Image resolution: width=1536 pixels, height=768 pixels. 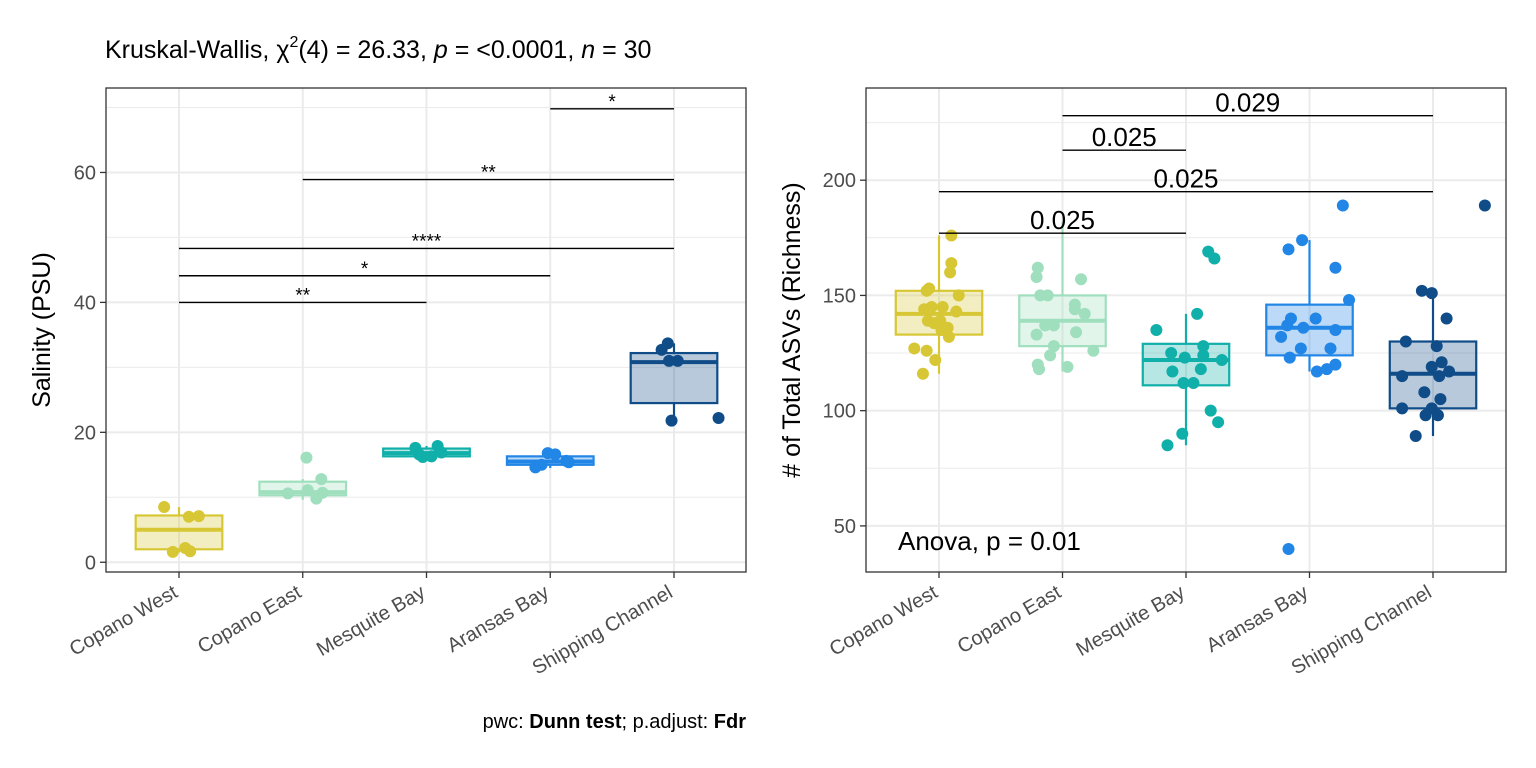 I want to click on significance-brackets: **********, so click(x=426, y=199).